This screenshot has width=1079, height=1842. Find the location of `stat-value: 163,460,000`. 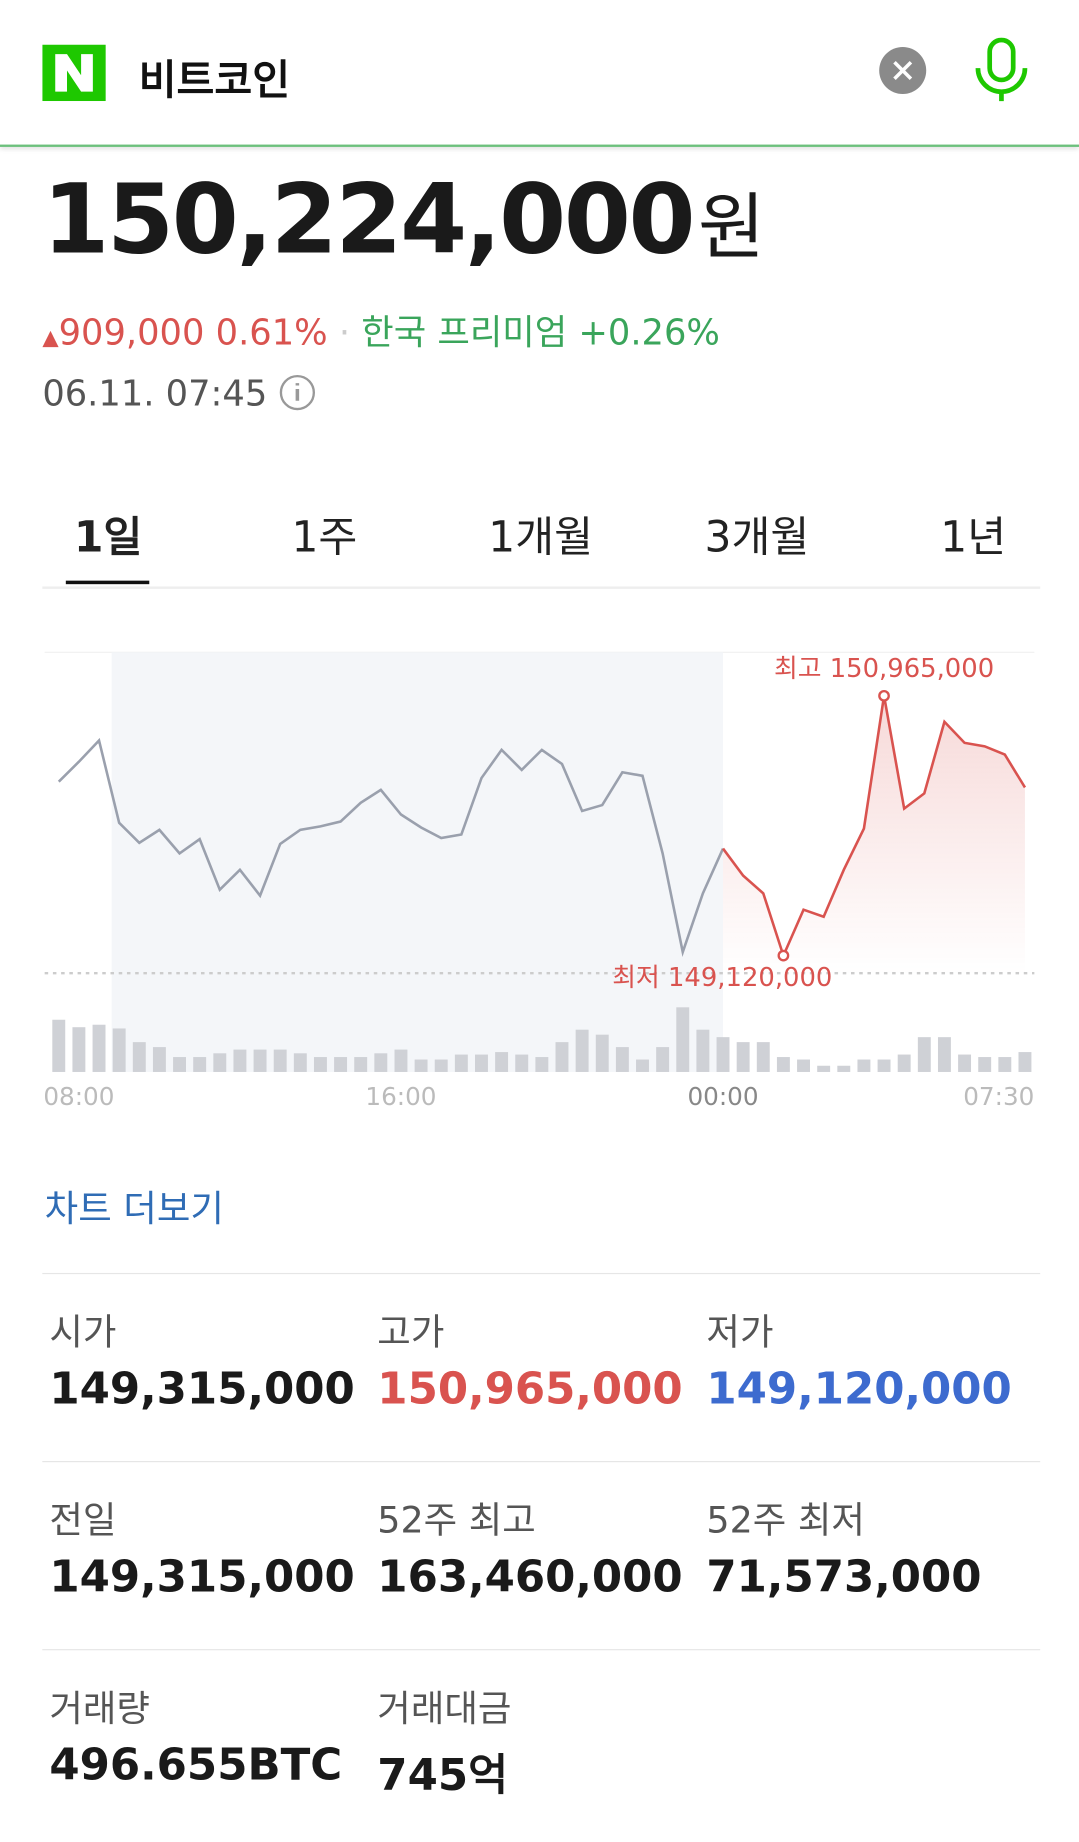

stat-value: 163,460,000 is located at coordinates (530, 1577).